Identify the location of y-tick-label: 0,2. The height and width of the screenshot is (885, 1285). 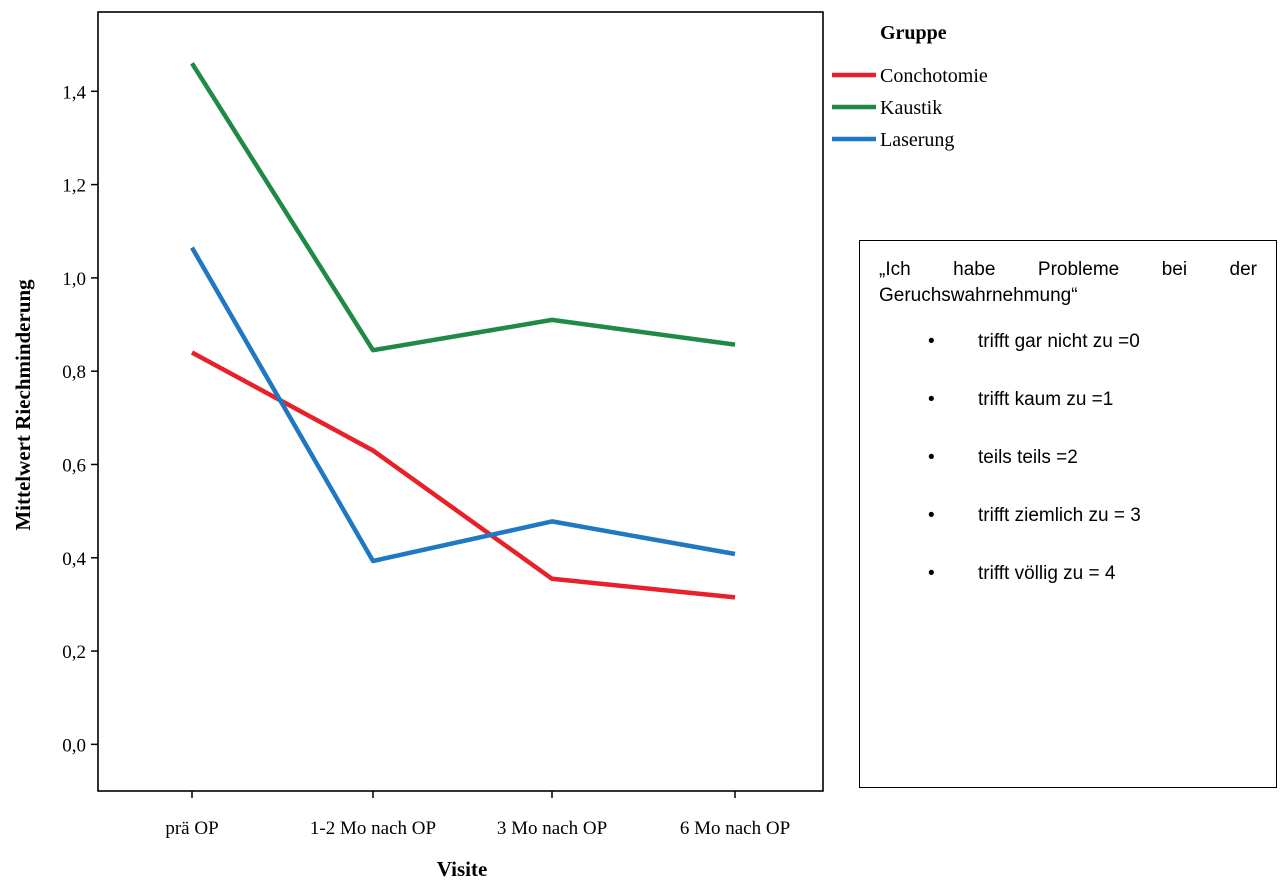
(74, 652).